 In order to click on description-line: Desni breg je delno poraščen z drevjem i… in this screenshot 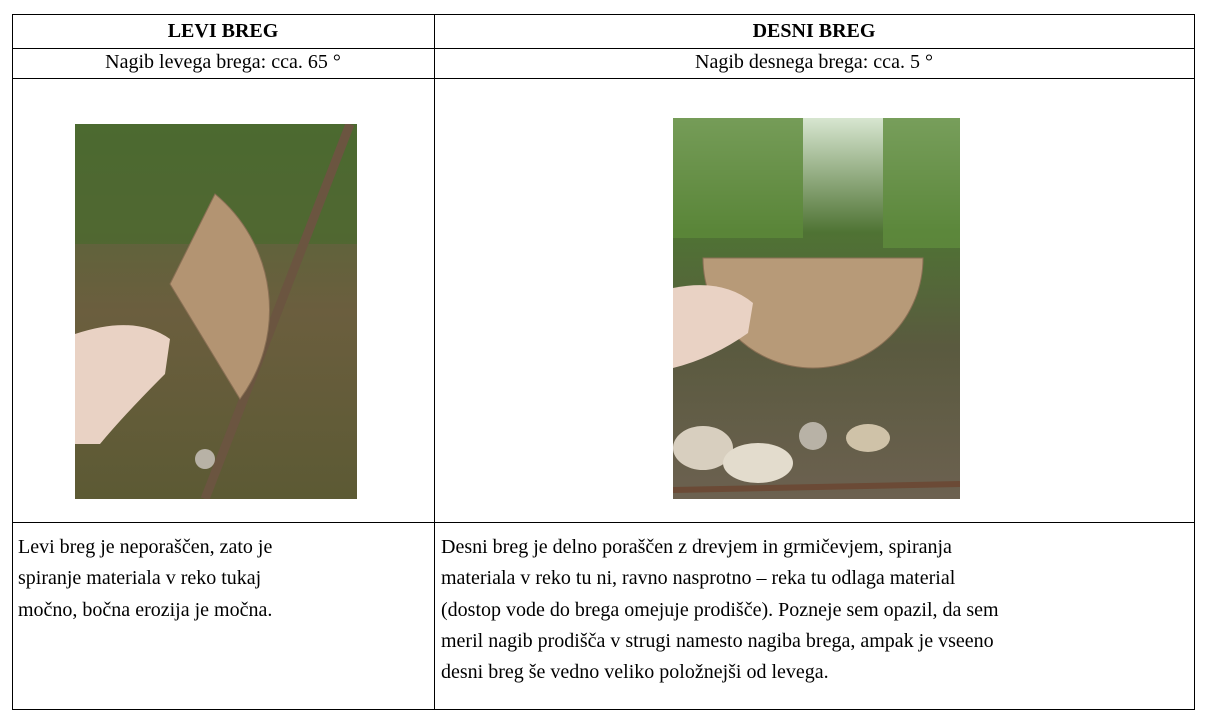, I will do `click(696, 547)`.